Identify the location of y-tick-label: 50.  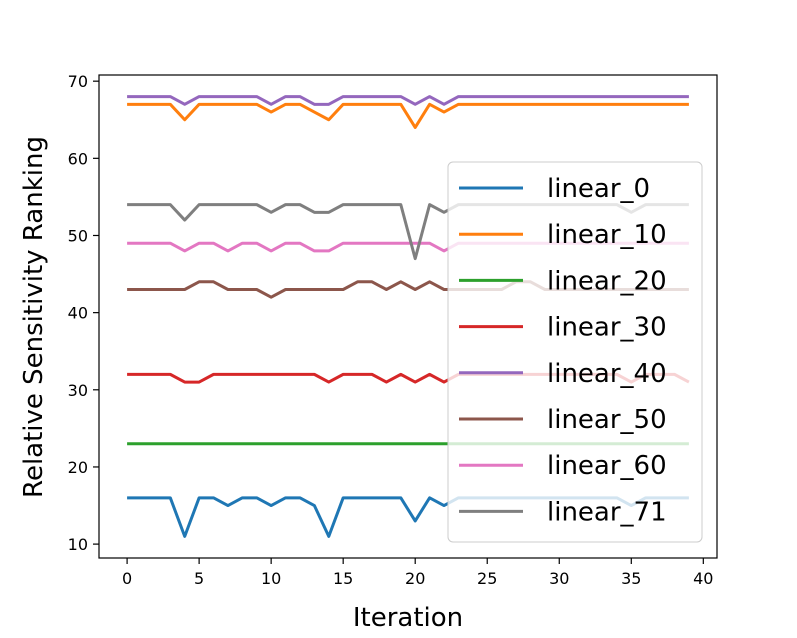
(78, 235).